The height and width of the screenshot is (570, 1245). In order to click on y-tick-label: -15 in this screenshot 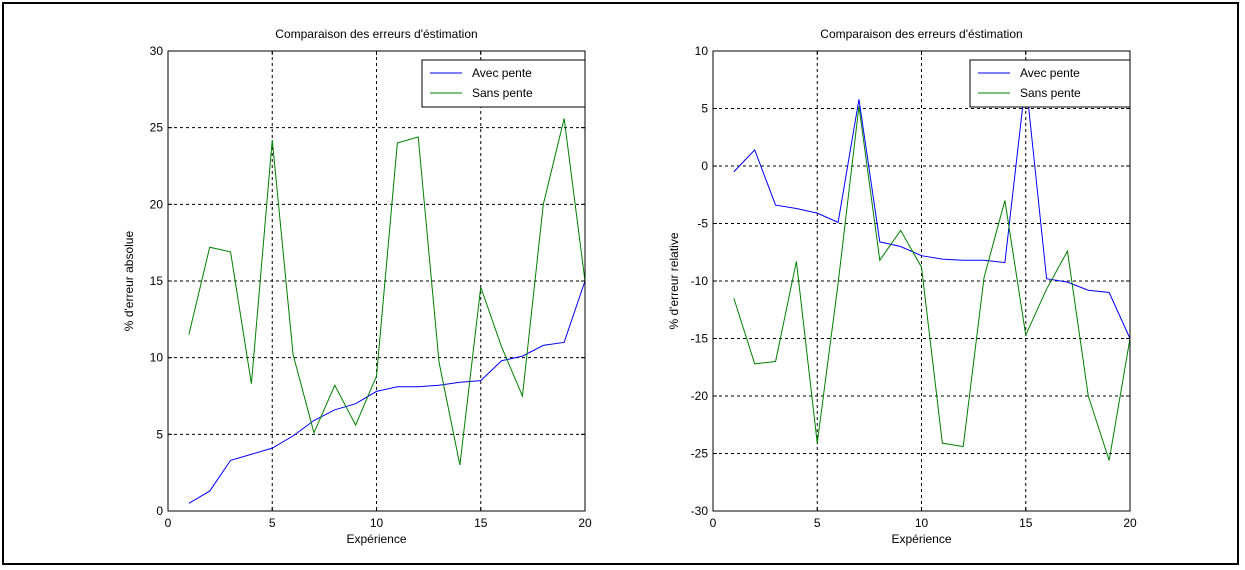, I will do `click(700, 339)`.